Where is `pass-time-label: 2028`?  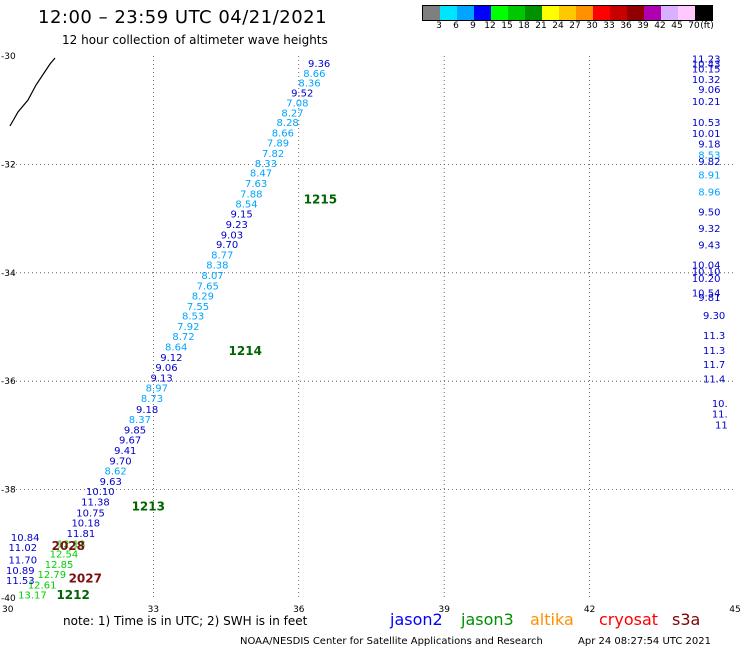 pass-time-label: 2028 is located at coordinates (68, 546).